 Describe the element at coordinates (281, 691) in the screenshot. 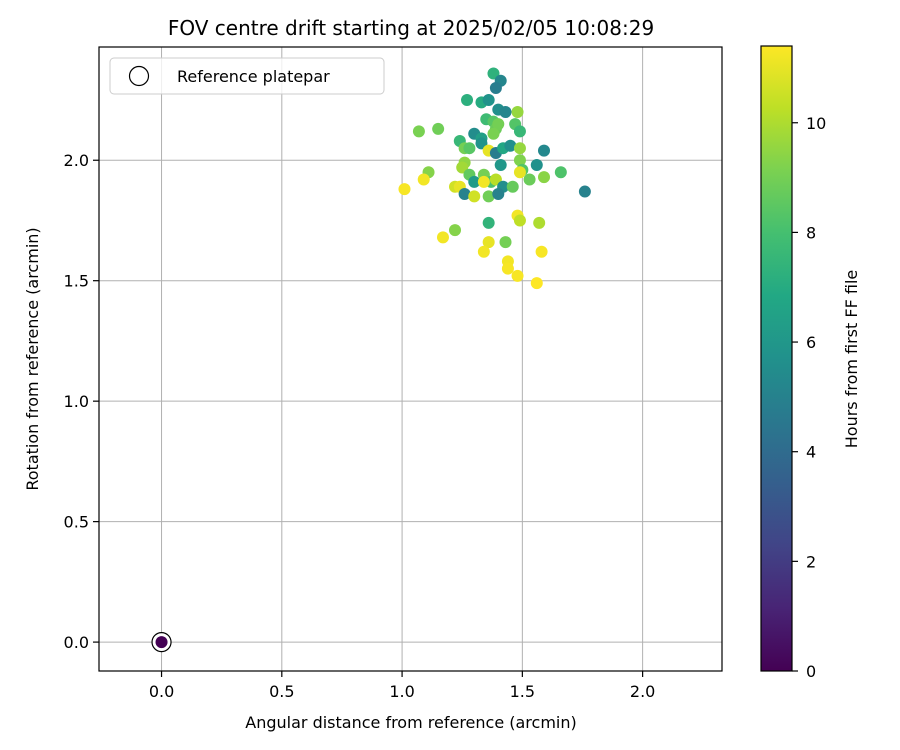

I see `x-tick-label: 0.5` at that location.